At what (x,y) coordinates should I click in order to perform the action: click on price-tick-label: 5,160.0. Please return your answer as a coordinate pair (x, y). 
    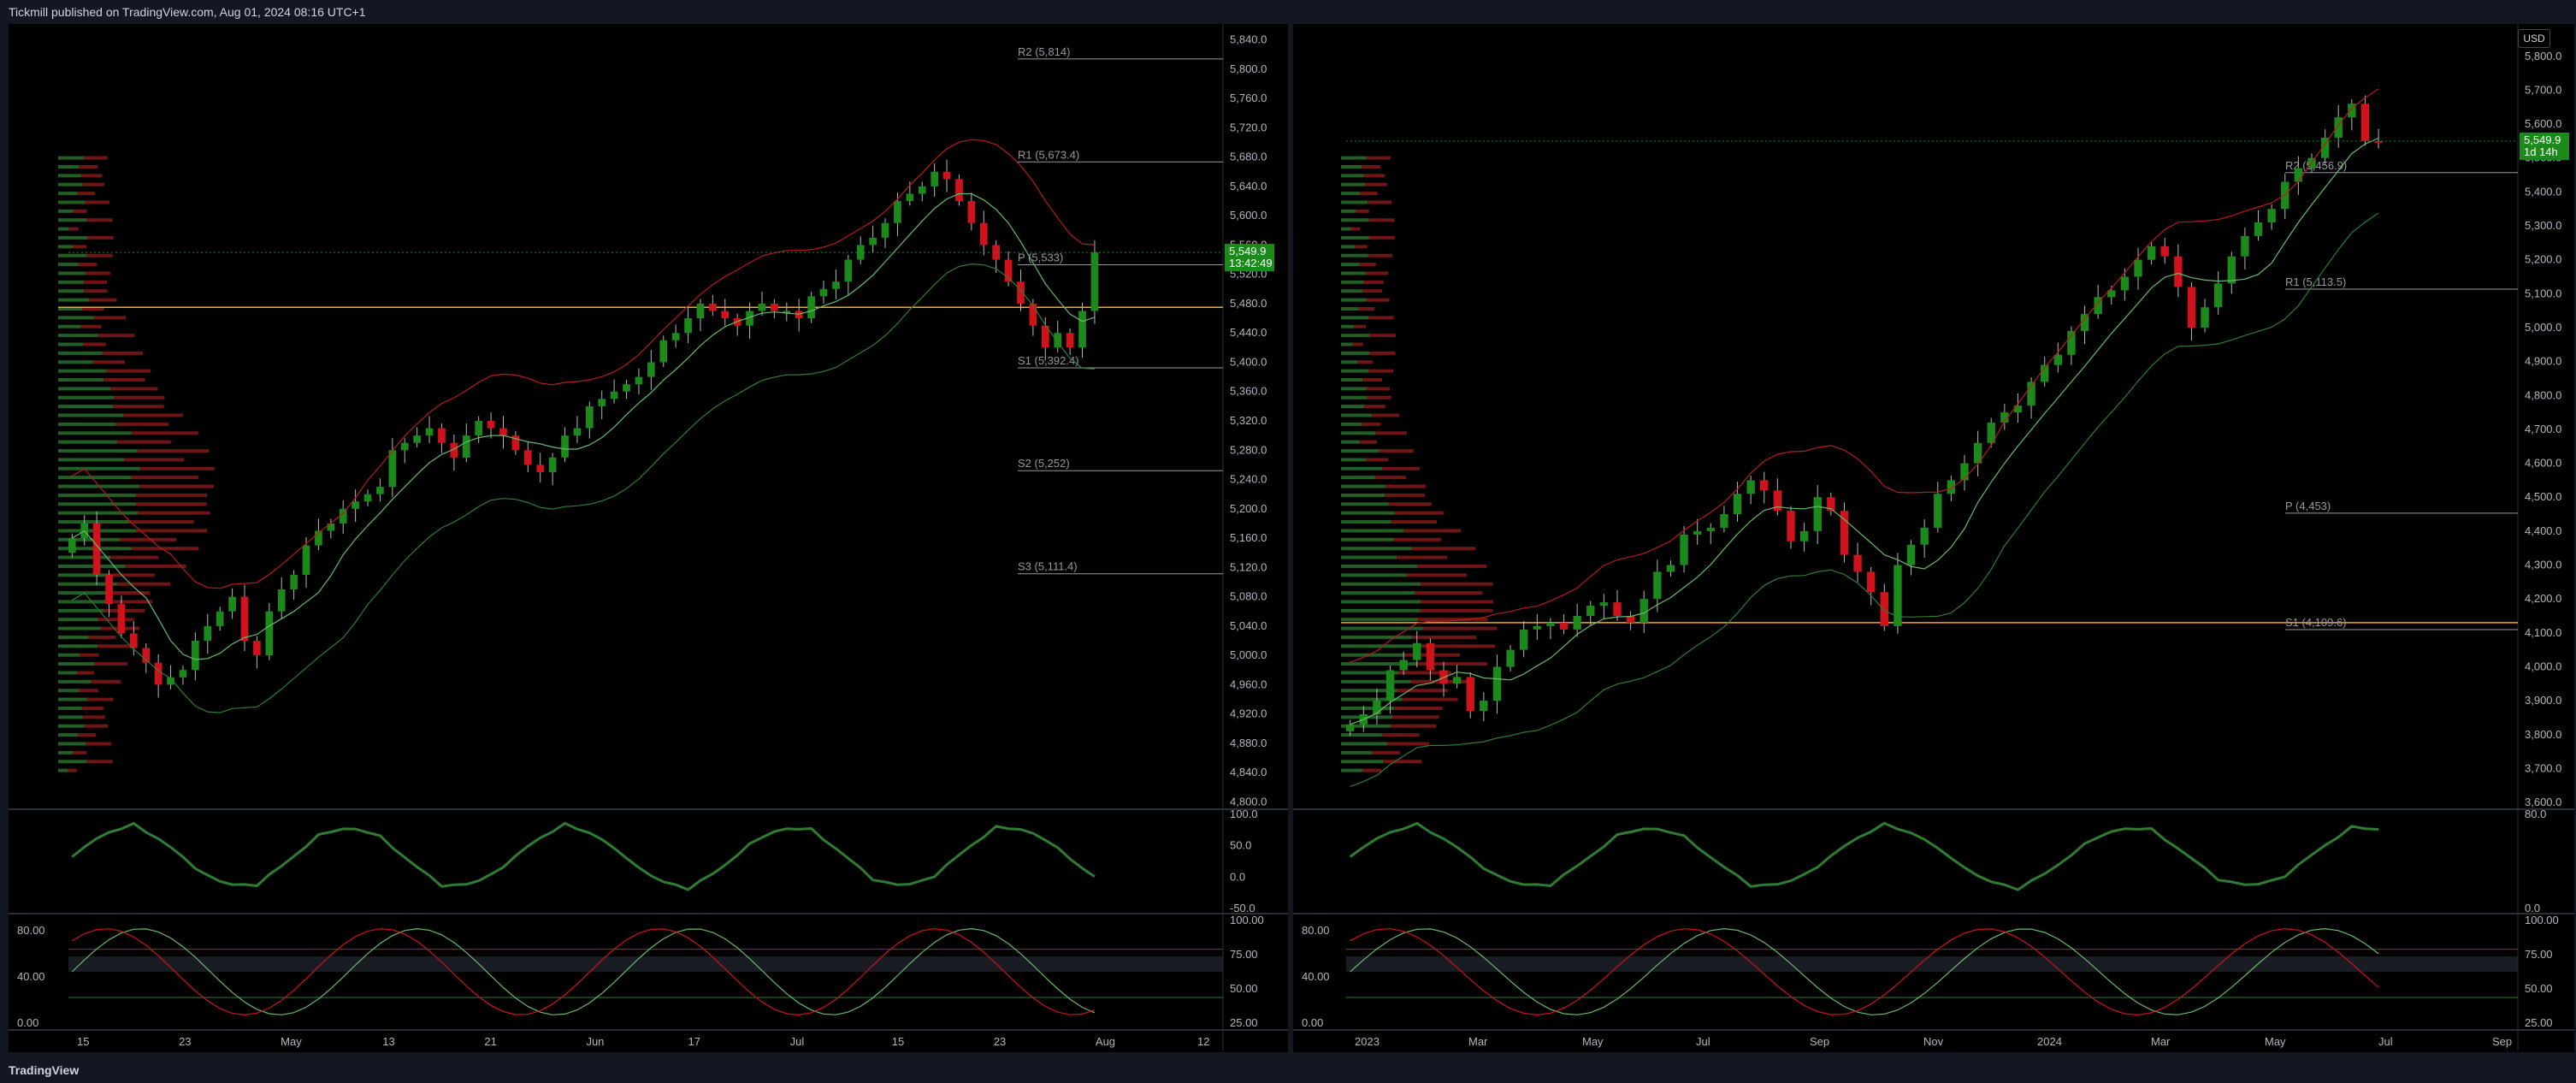
    Looking at the image, I should click on (1248, 537).